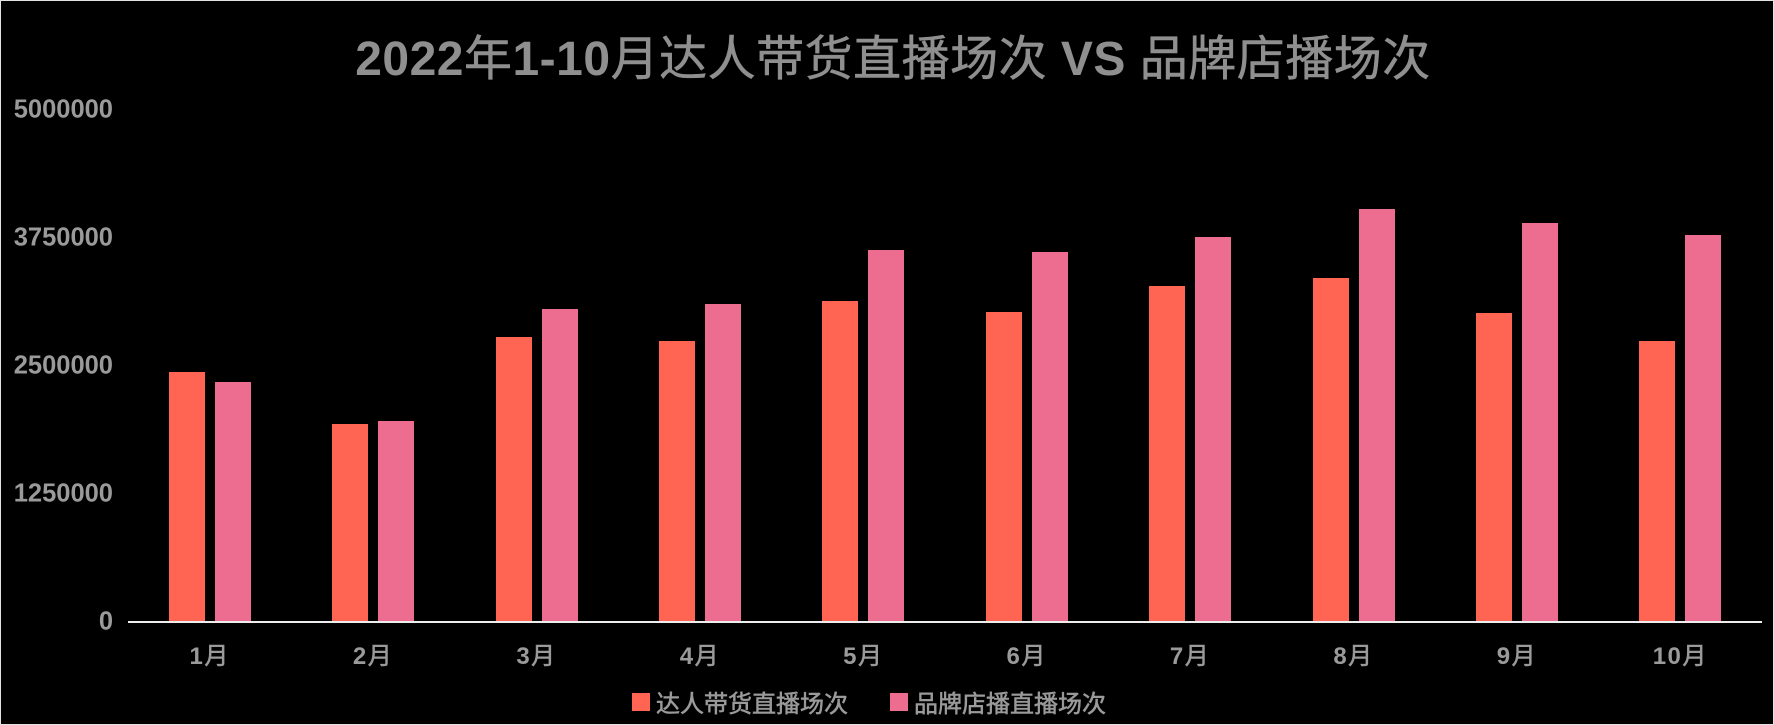 The height and width of the screenshot is (725, 1774). Describe the element at coordinates (63, 109) in the screenshot. I see `y-tick-label: 5000000` at that location.